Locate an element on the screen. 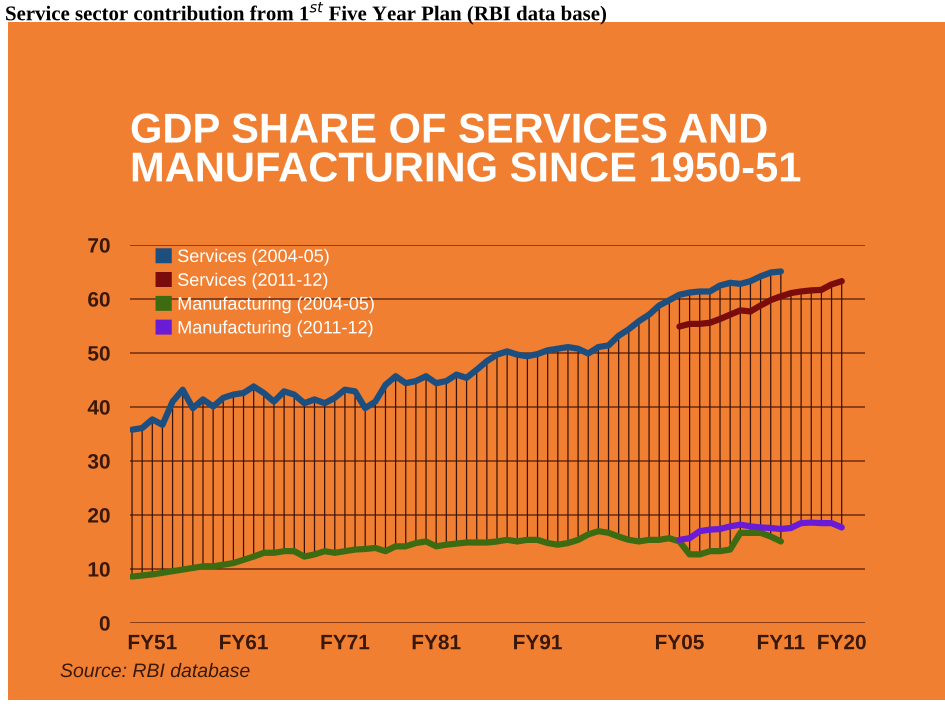 The height and width of the screenshot is (725, 945). source-note: Source: RBI database is located at coordinates (155, 670).